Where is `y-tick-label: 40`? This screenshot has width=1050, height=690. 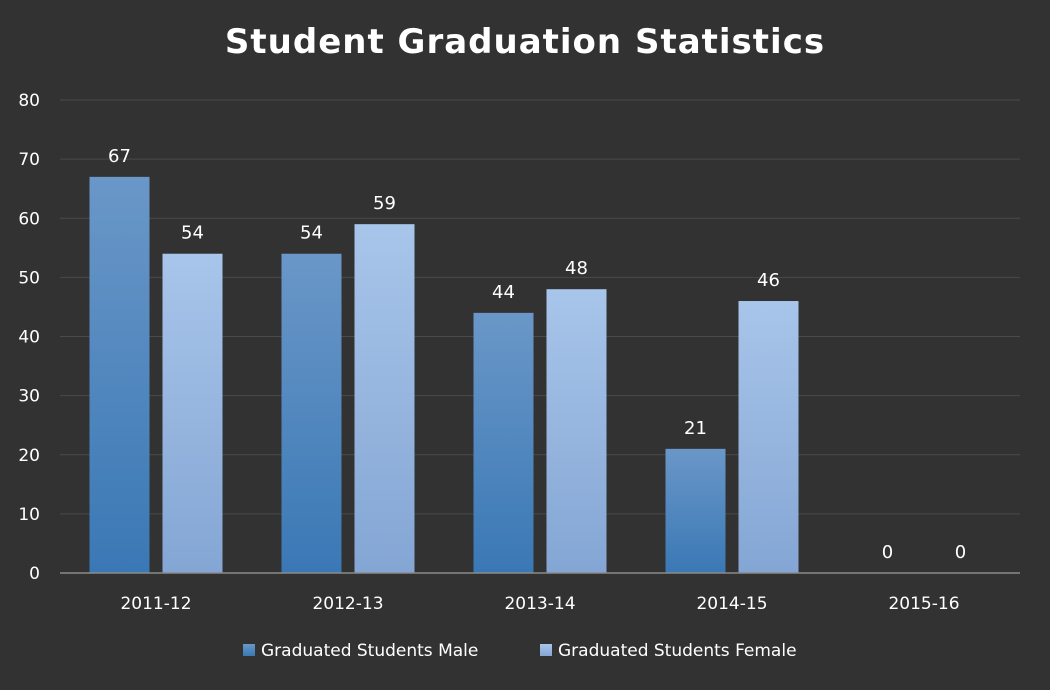
y-tick-label: 40 is located at coordinates (29, 338).